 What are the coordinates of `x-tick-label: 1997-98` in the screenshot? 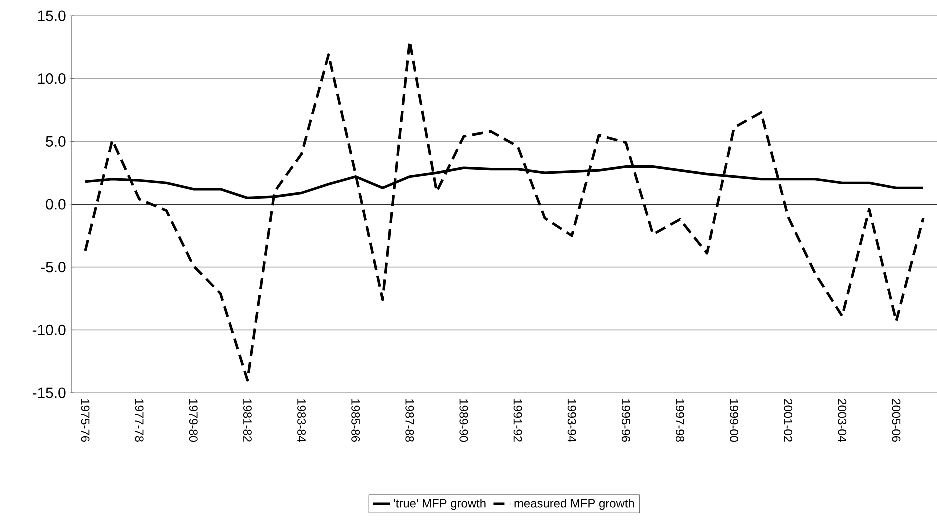 It's located at (680, 421).